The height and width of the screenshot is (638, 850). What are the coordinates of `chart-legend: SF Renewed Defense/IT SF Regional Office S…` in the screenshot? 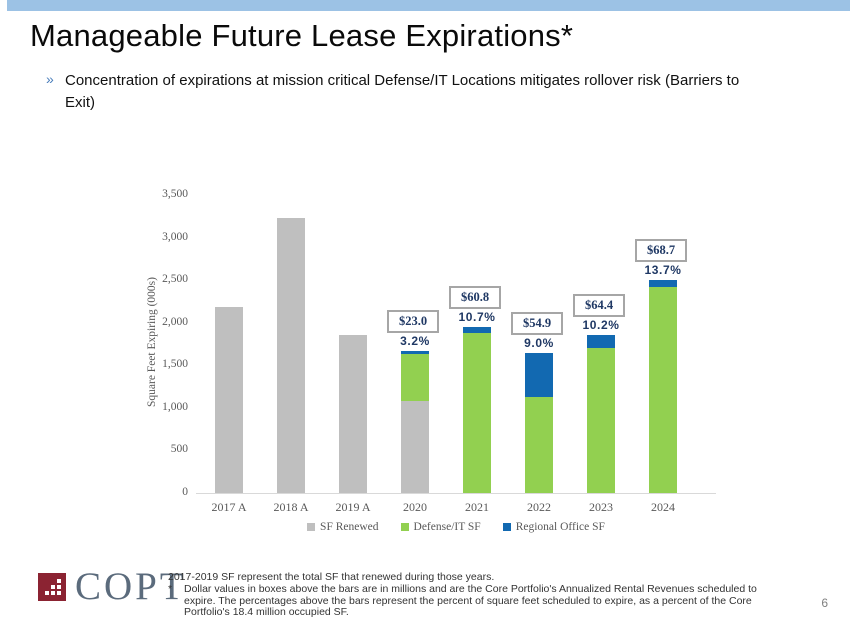 It's located at (456, 527).